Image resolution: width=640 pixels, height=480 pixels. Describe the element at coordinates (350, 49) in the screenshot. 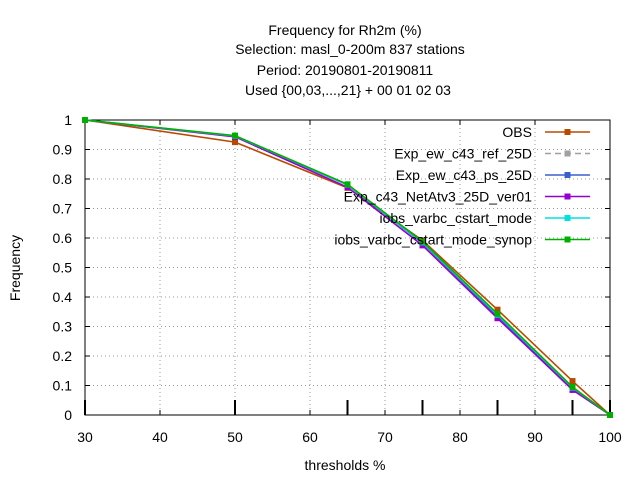

I see `title-line-2: Selection: masl_0-200m 837 stations` at that location.